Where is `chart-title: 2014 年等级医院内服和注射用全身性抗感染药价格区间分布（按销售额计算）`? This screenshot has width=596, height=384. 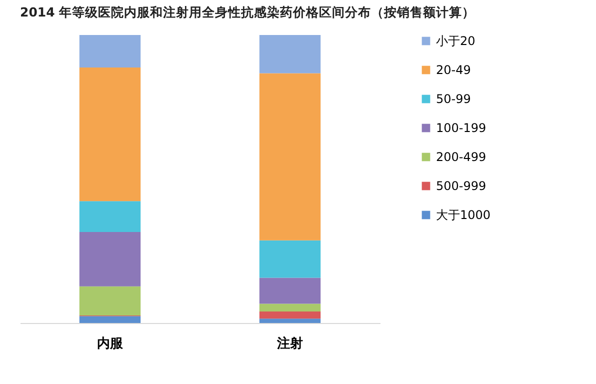 chart-title: 2014 年等级医院内服和注射用全身性抗感染药价格区间分布（按销售额计算） is located at coordinates (248, 12).